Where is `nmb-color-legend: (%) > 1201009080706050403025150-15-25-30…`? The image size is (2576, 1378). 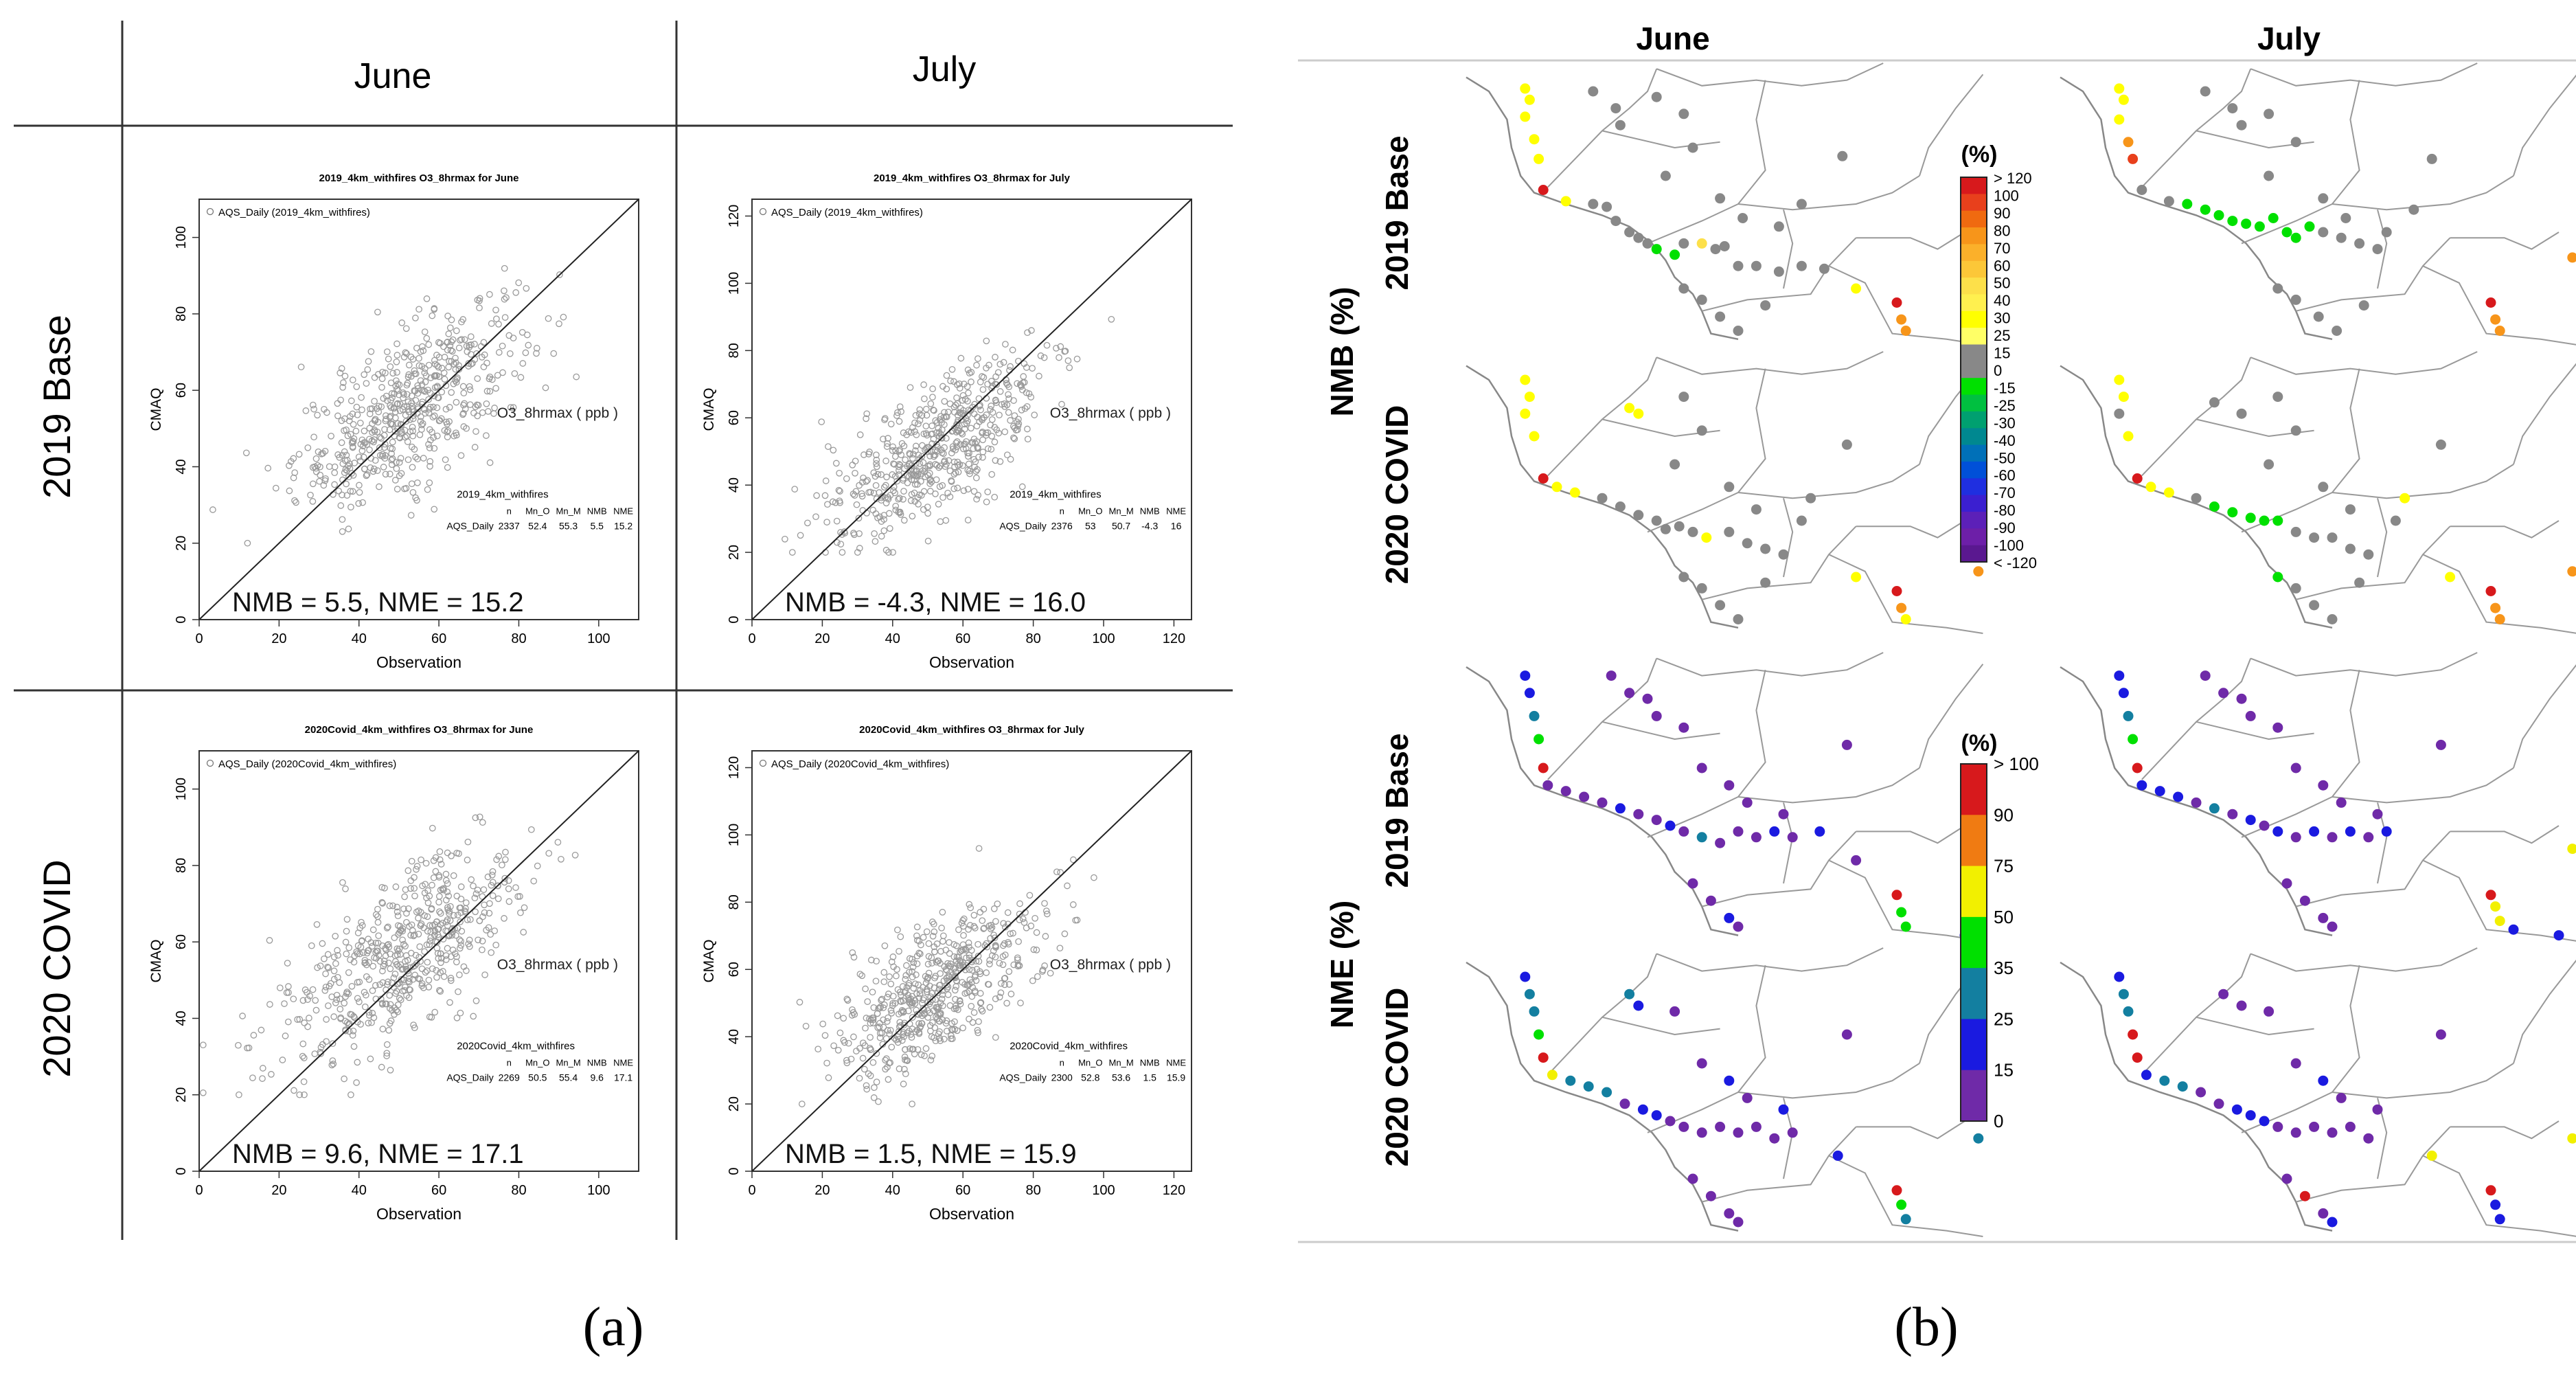
nmb-color-legend: (%) > 1201009080706050403025150-15-25-30… is located at coordinates (1998, 357).